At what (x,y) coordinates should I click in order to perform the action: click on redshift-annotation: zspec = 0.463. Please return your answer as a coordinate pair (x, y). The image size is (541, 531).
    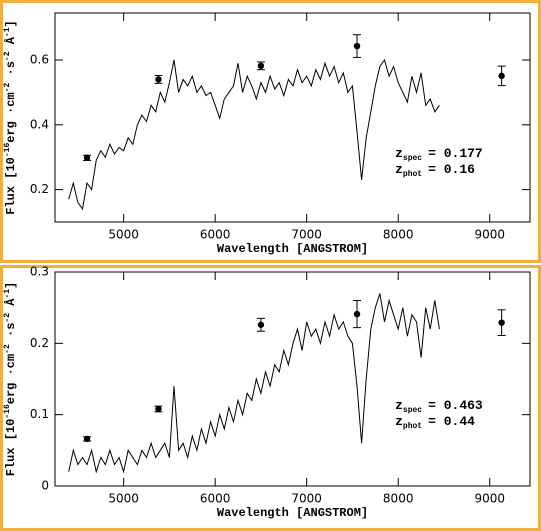
    Looking at the image, I should click on (439, 406).